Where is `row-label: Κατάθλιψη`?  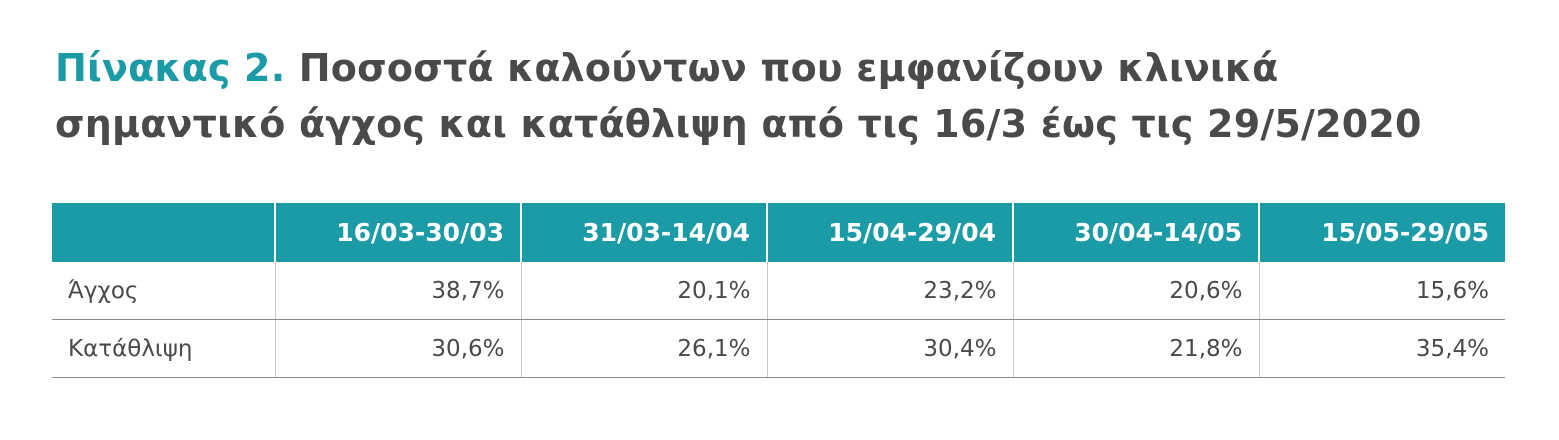
row-label: Κατάθλιψη is located at coordinates (163, 348).